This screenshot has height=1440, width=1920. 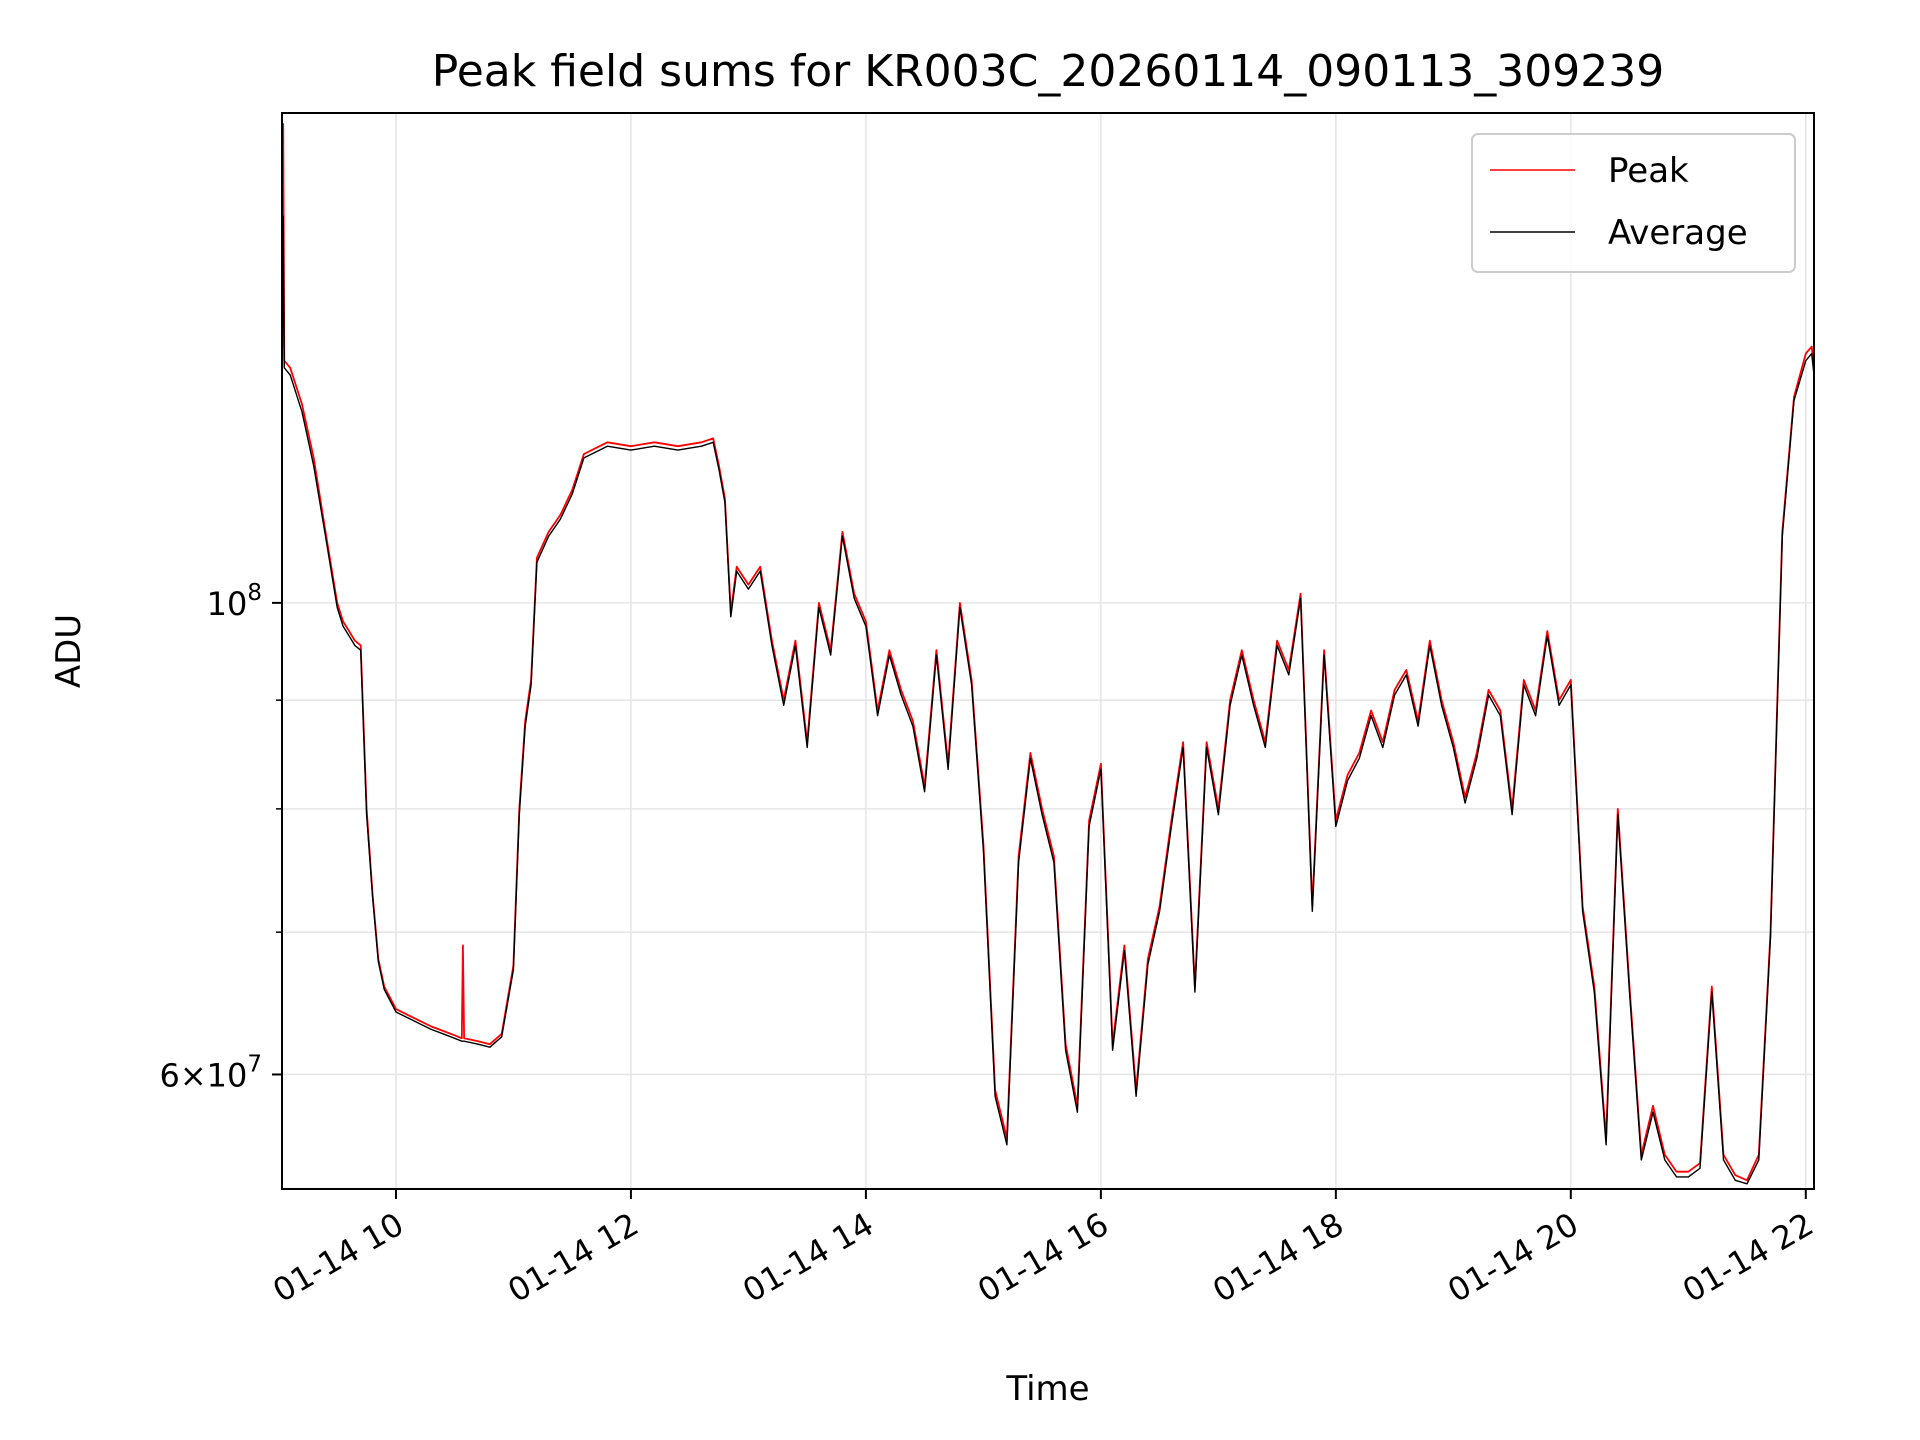 I want to click on legend-box, so click(x=1633, y=203).